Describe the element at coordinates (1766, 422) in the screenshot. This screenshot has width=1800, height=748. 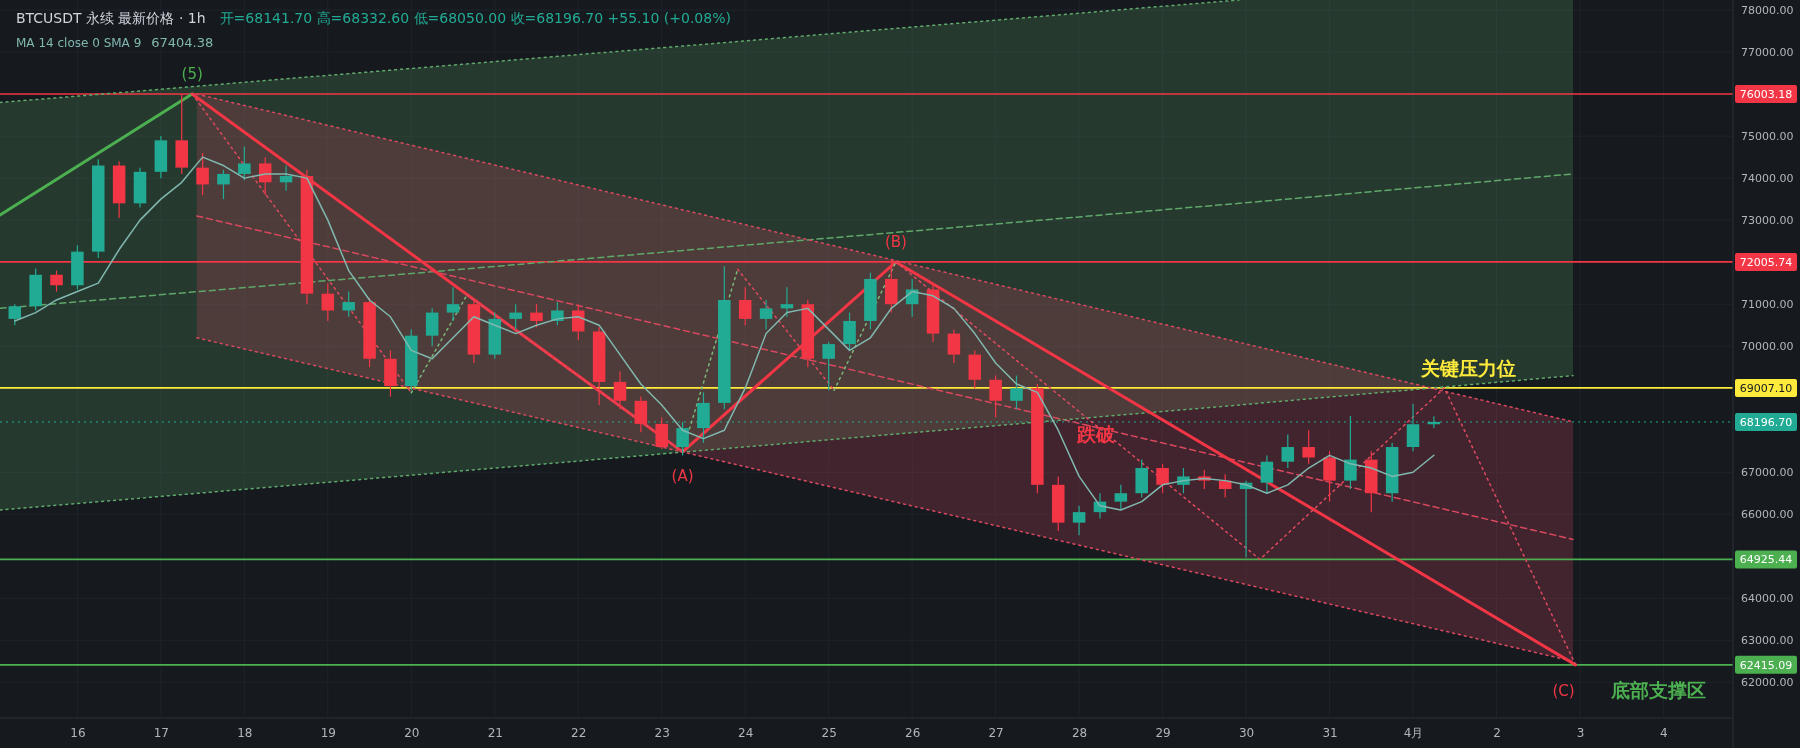
I see `ref-line-label: 68196.70` at that location.